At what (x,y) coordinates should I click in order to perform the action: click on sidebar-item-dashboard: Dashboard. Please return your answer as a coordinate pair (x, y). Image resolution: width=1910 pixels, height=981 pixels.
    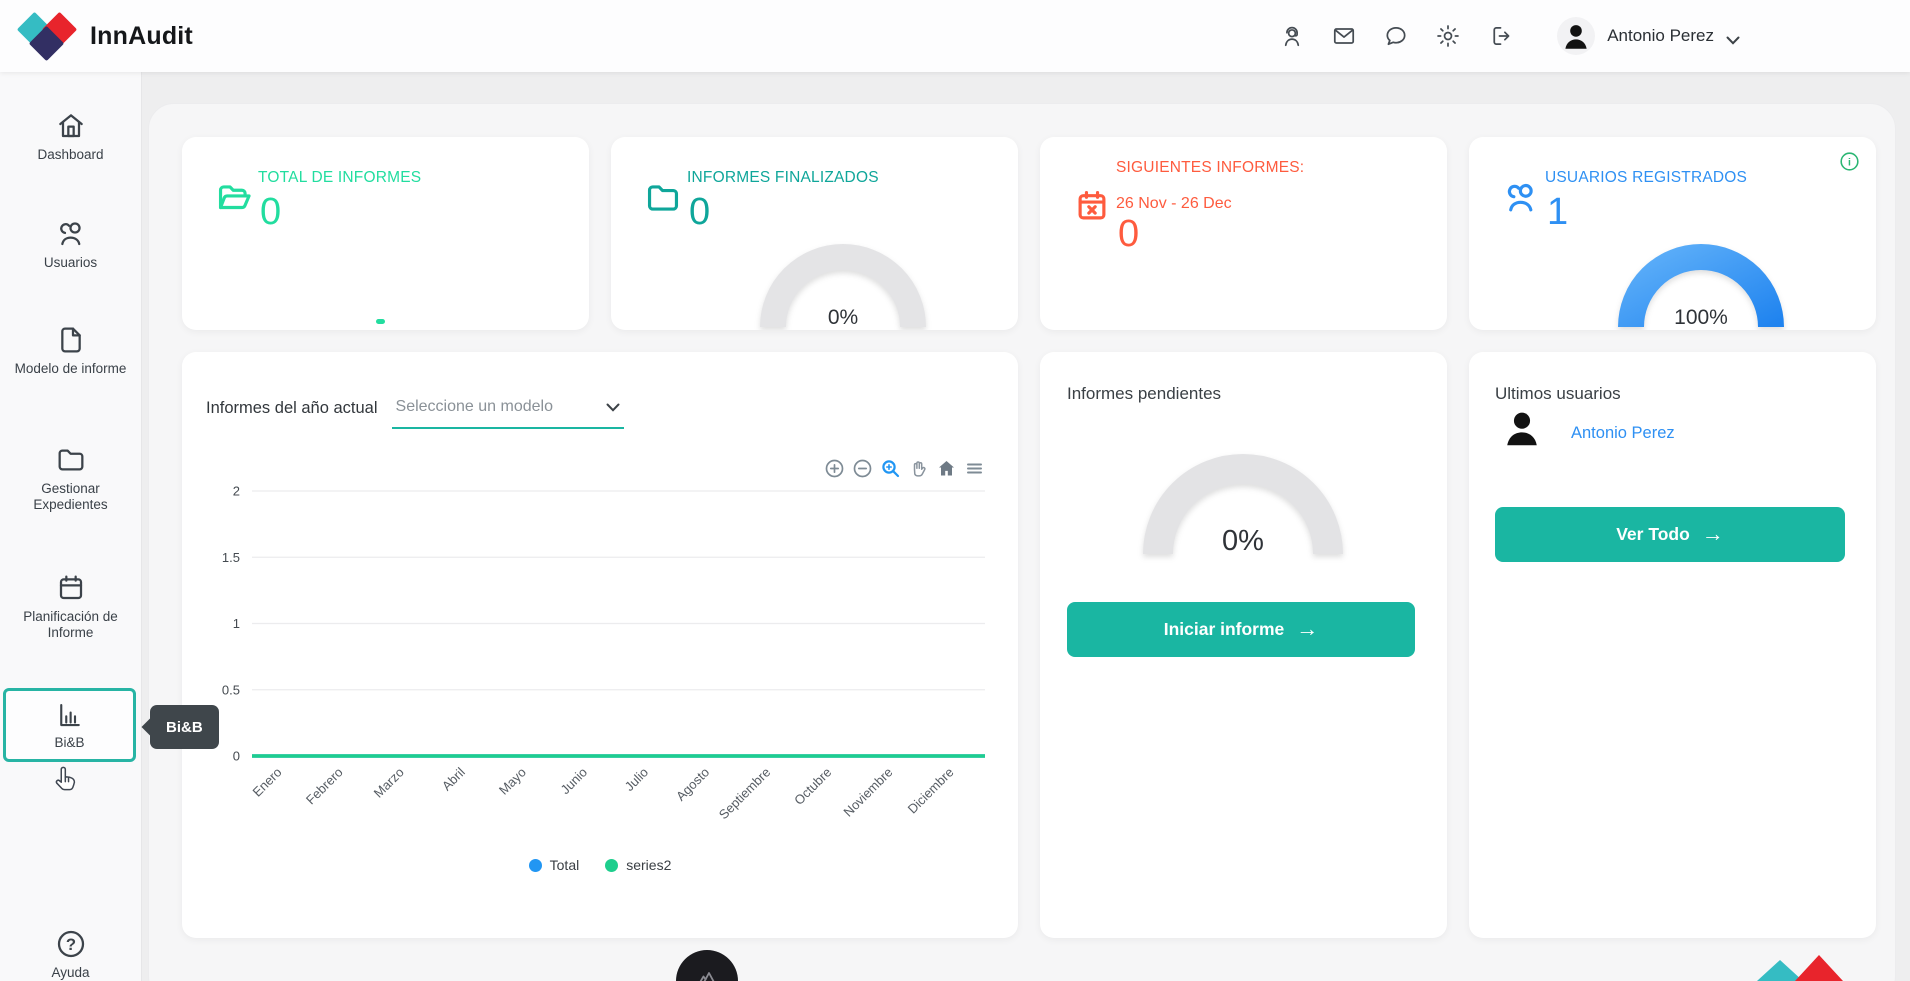
    Looking at the image, I should click on (70, 136).